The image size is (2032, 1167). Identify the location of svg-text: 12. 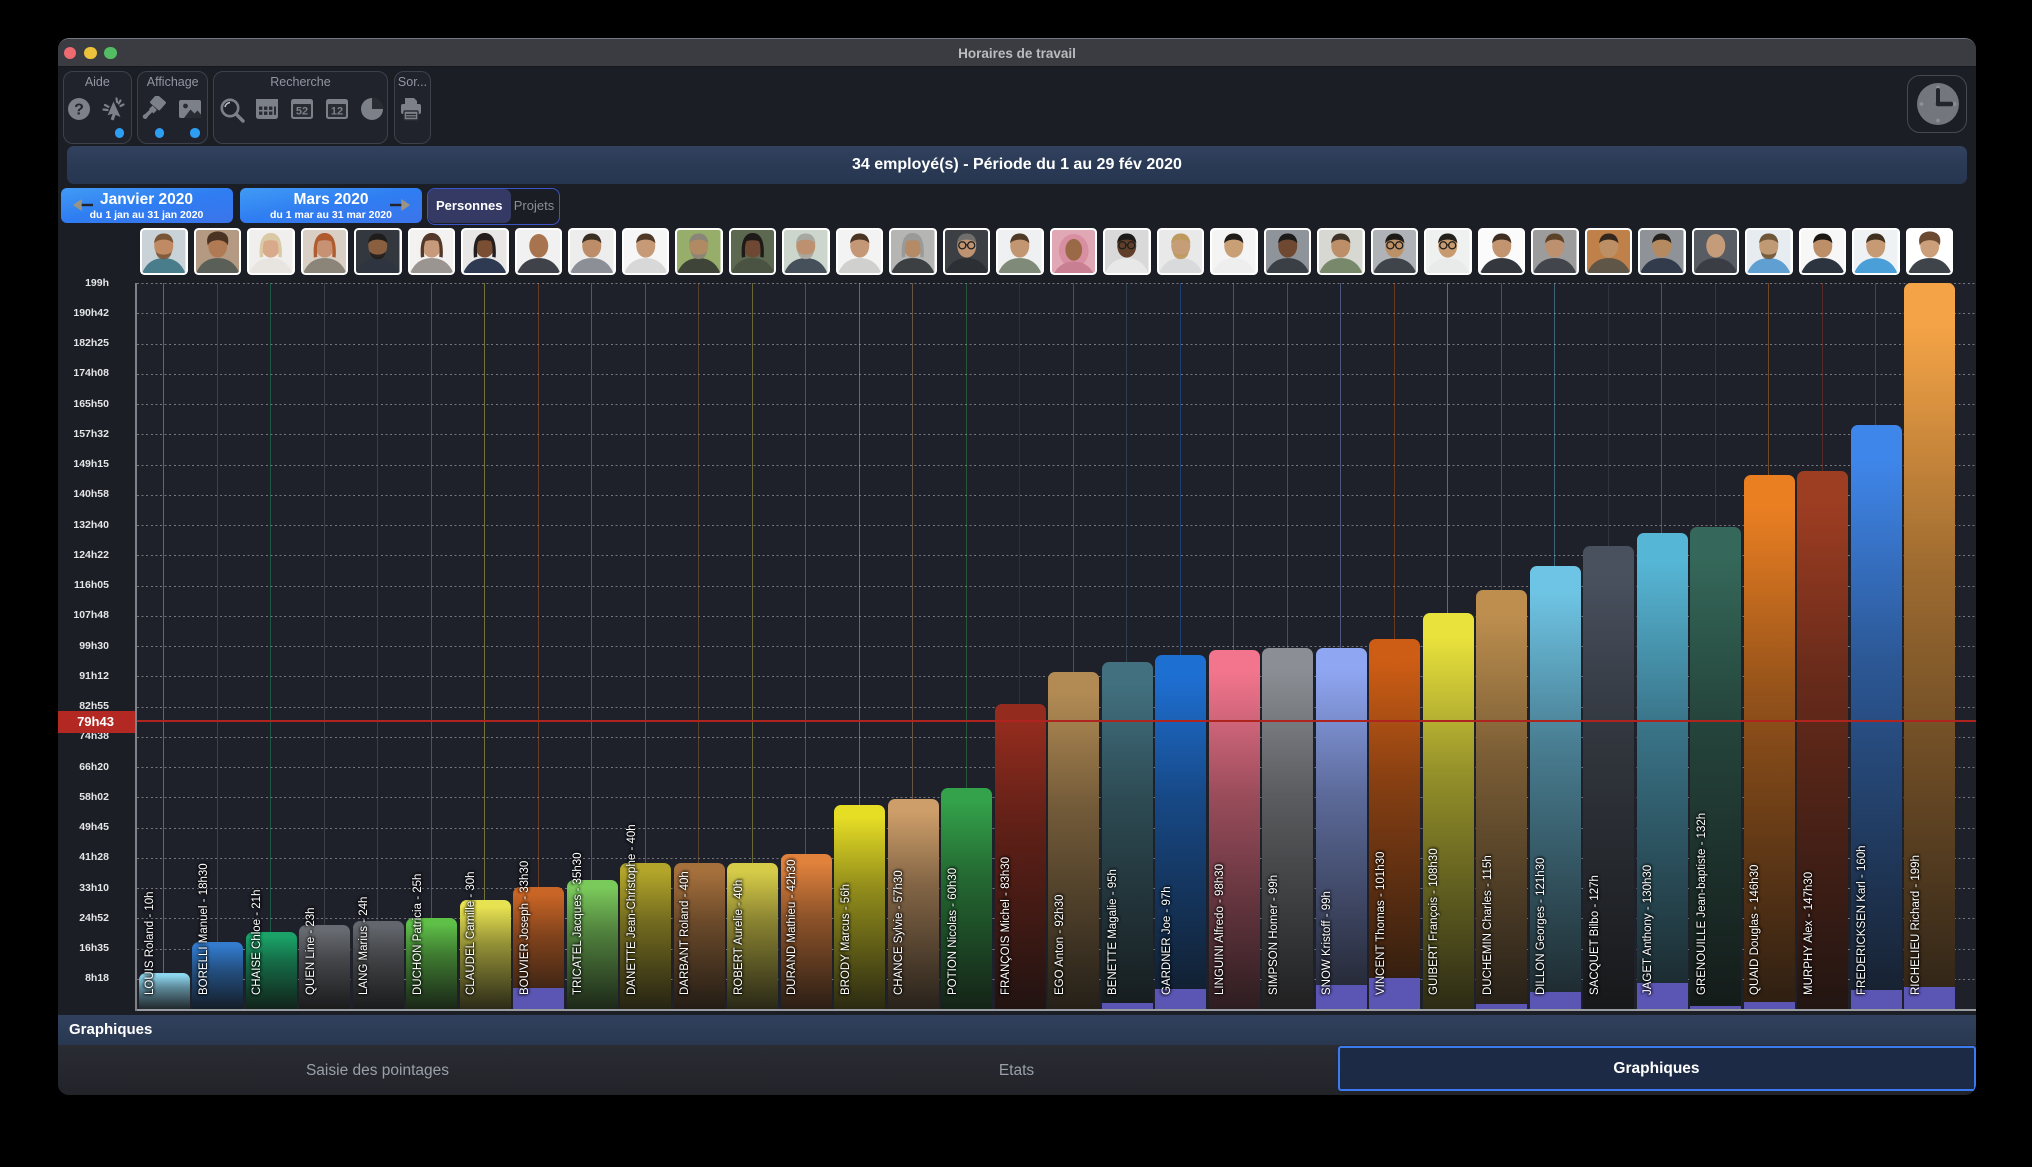
(337, 112).